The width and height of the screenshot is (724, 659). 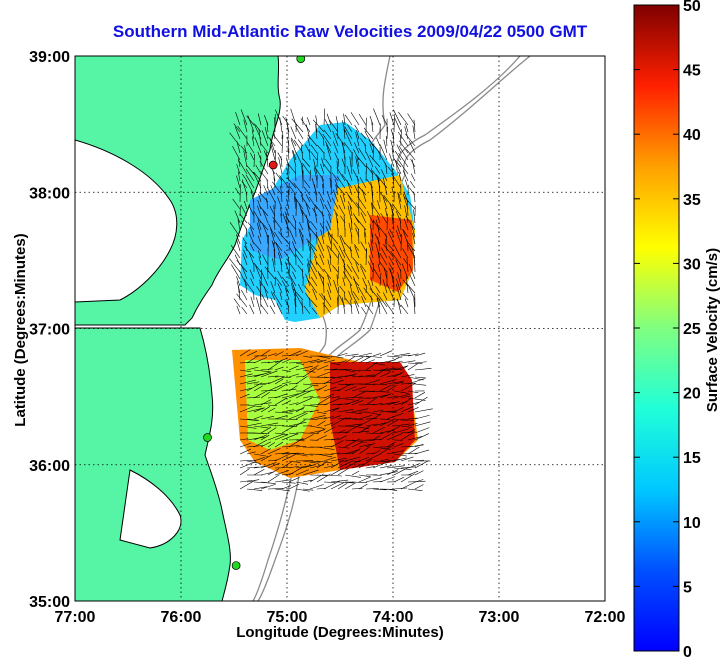 I want to click on station-markers, so click(x=254, y=313).